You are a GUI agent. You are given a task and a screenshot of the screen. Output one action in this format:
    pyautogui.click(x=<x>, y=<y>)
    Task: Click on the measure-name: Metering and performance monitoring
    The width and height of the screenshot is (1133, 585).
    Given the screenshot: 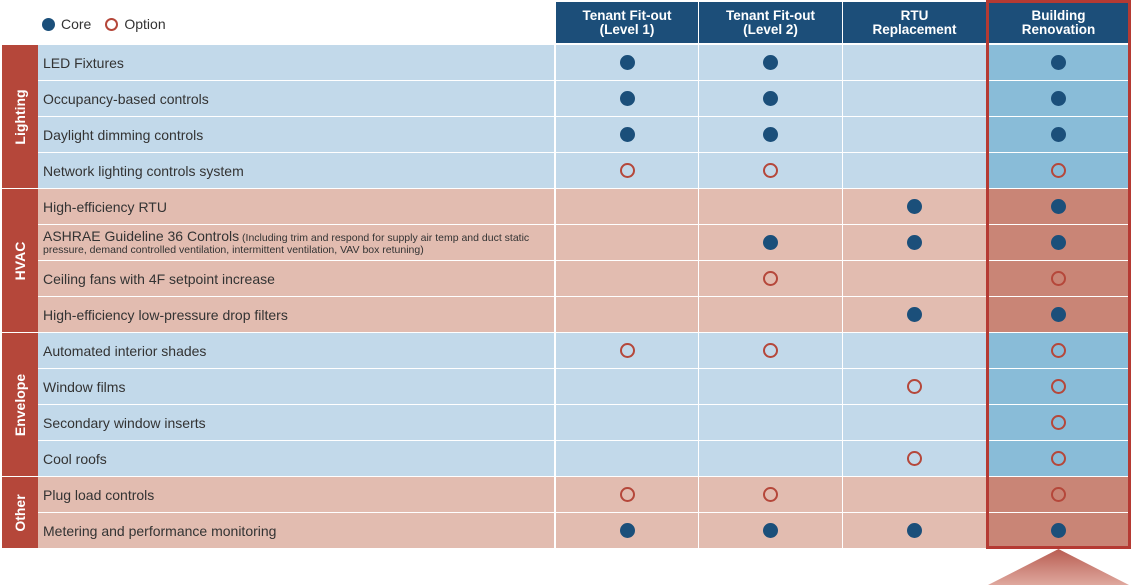 What is the action you would take?
    pyautogui.click(x=160, y=530)
    